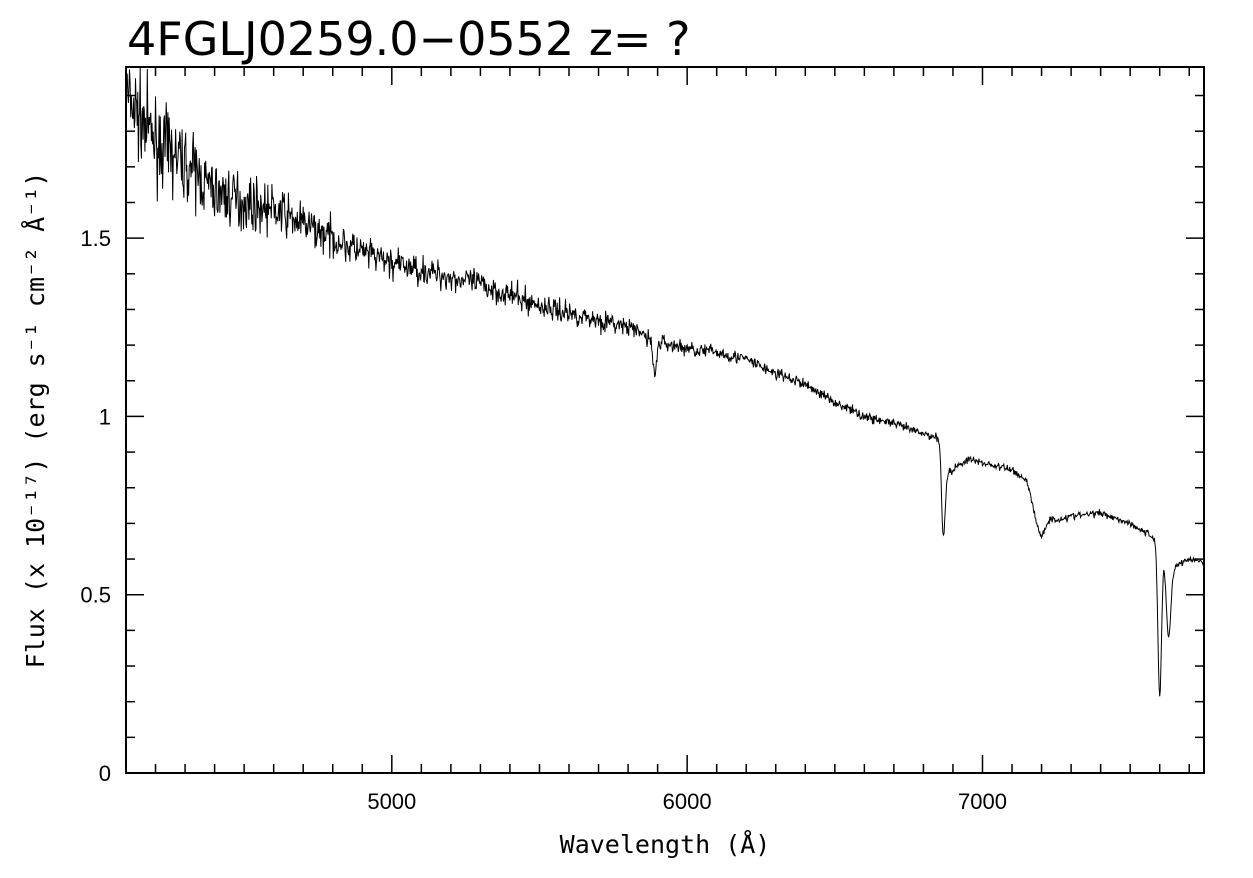  What do you see at coordinates (687, 801) in the screenshot?
I see `x-tick-label: 6000` at bounding box center [687, 801].